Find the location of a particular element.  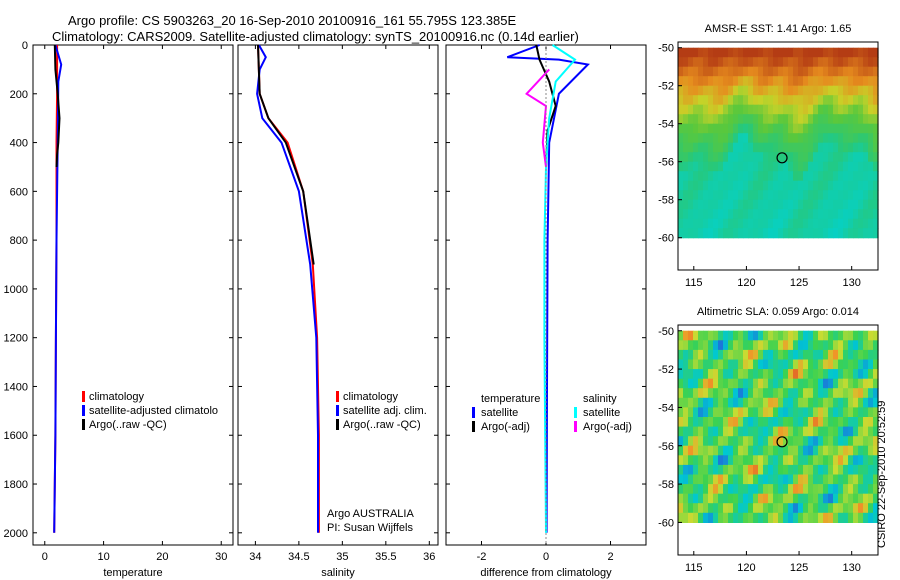

map-ytick-label: -58 is located at coordinates (666, 201).